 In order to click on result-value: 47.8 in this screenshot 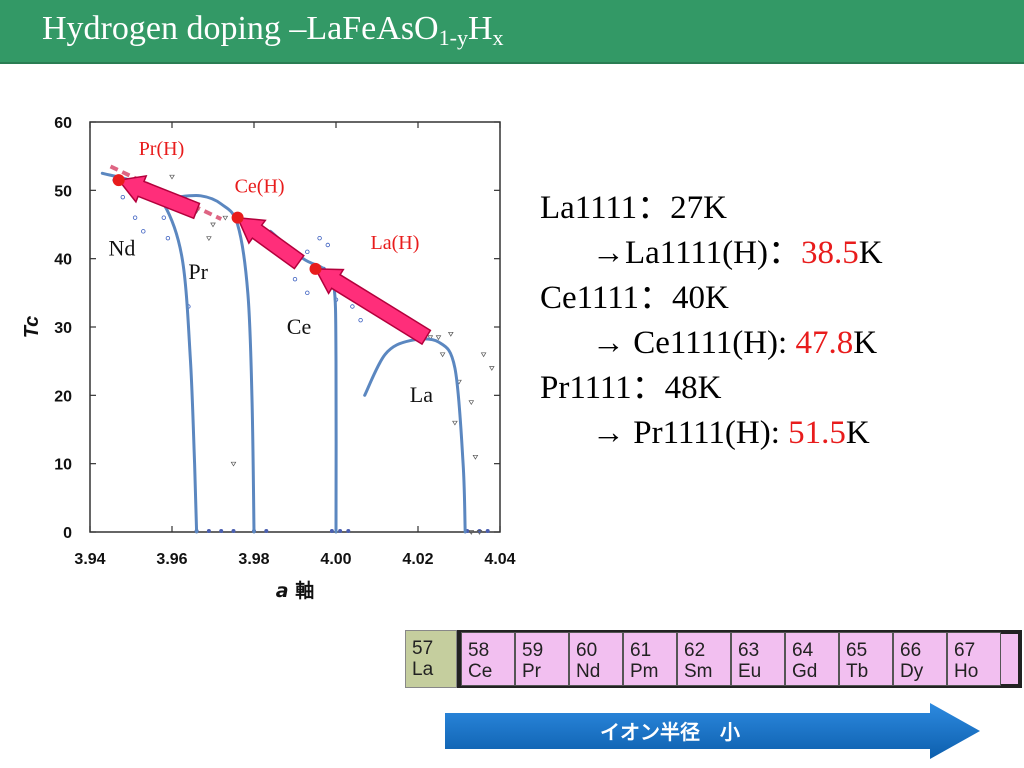, I will do `click(824, 343)`.